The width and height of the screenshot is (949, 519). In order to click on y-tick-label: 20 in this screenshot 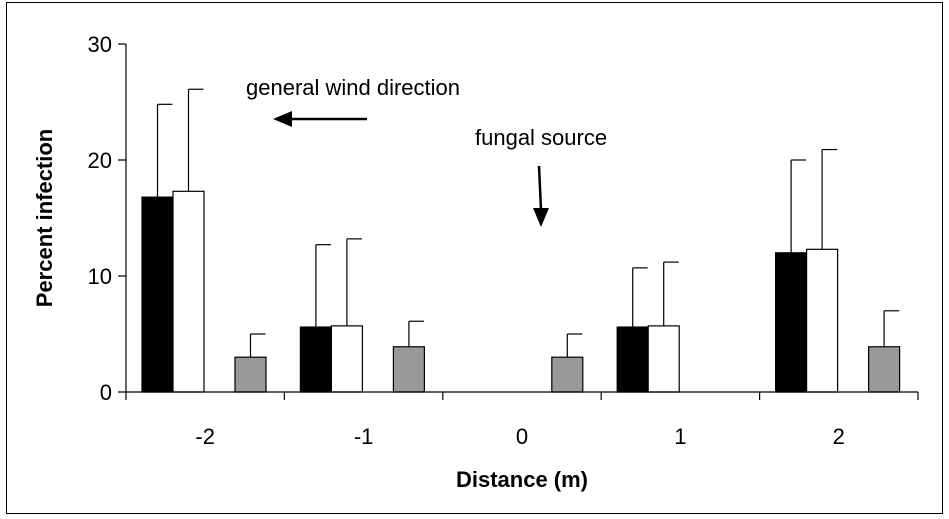, I will do `click(100, 160)`.